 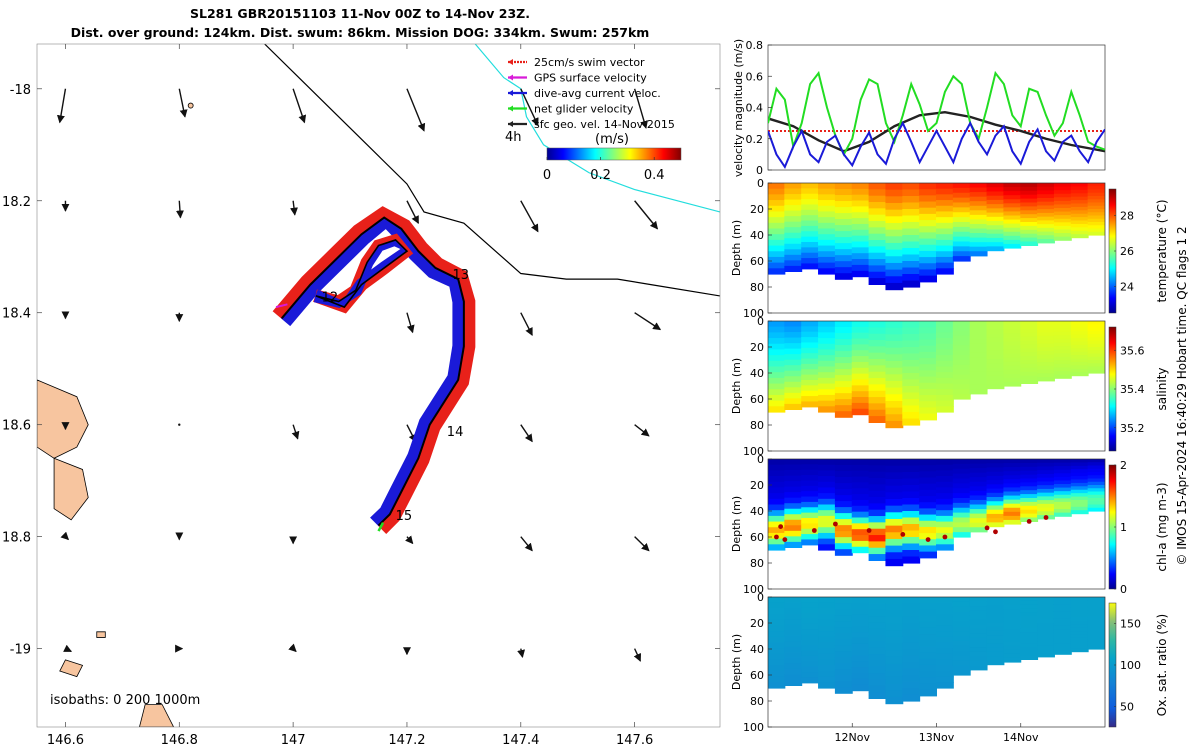 What do you see at coordinates (455, 432) in the screenshot?
I see `day-label: 14` at bounding box center [455, 432].